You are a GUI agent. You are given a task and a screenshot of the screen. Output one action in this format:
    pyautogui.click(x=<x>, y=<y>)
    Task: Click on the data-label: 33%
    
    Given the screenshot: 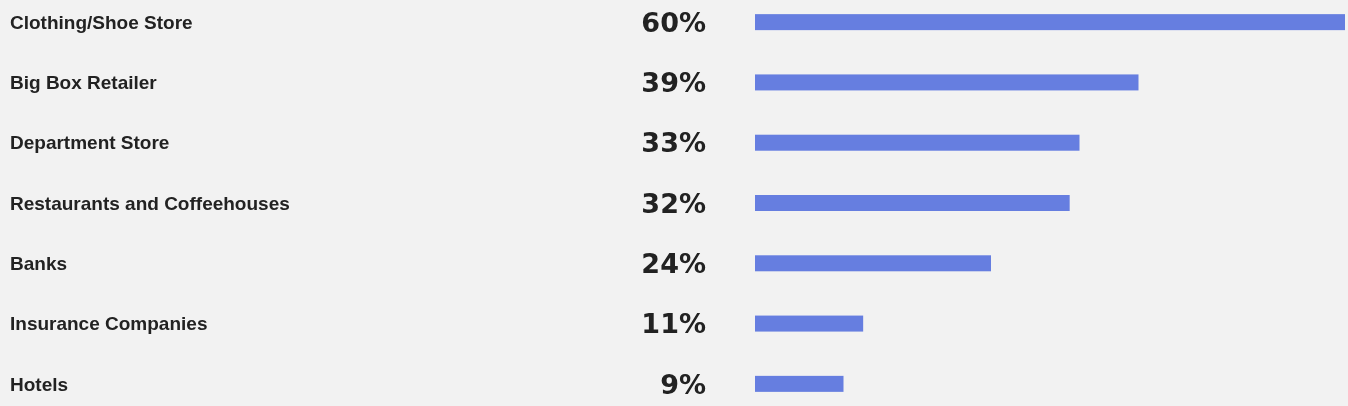 What is the action you would take?
    pyautogui.click(x=673, y=143)
    